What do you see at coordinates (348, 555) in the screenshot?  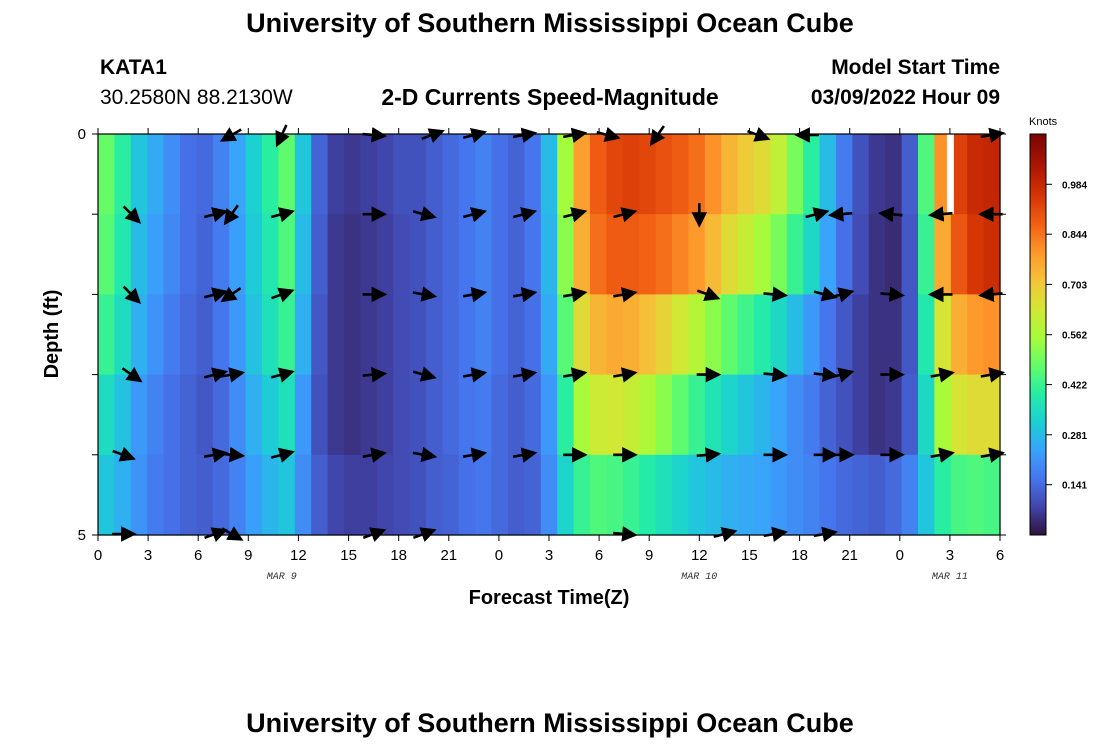 I see `x-tick-label: 15` at bounding box center [348, 555].